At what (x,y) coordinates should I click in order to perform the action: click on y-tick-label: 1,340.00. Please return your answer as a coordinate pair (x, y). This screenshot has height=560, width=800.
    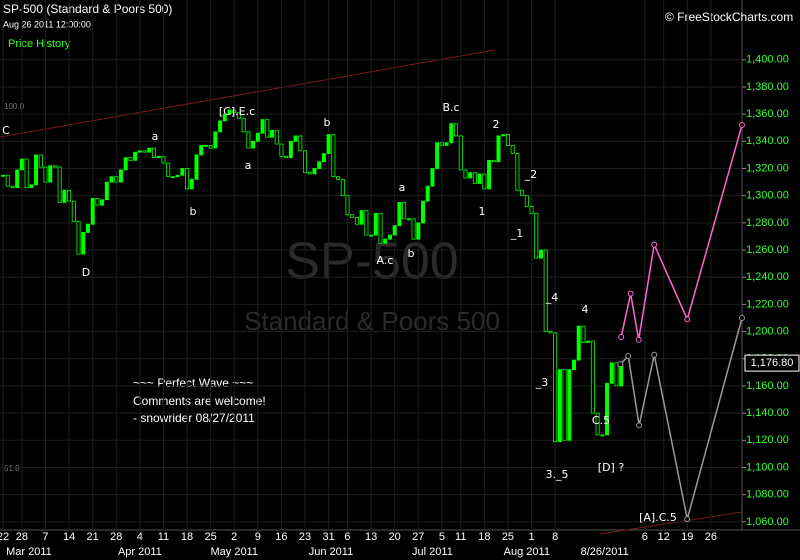
    Looking at the image, I should click on (767, 141).